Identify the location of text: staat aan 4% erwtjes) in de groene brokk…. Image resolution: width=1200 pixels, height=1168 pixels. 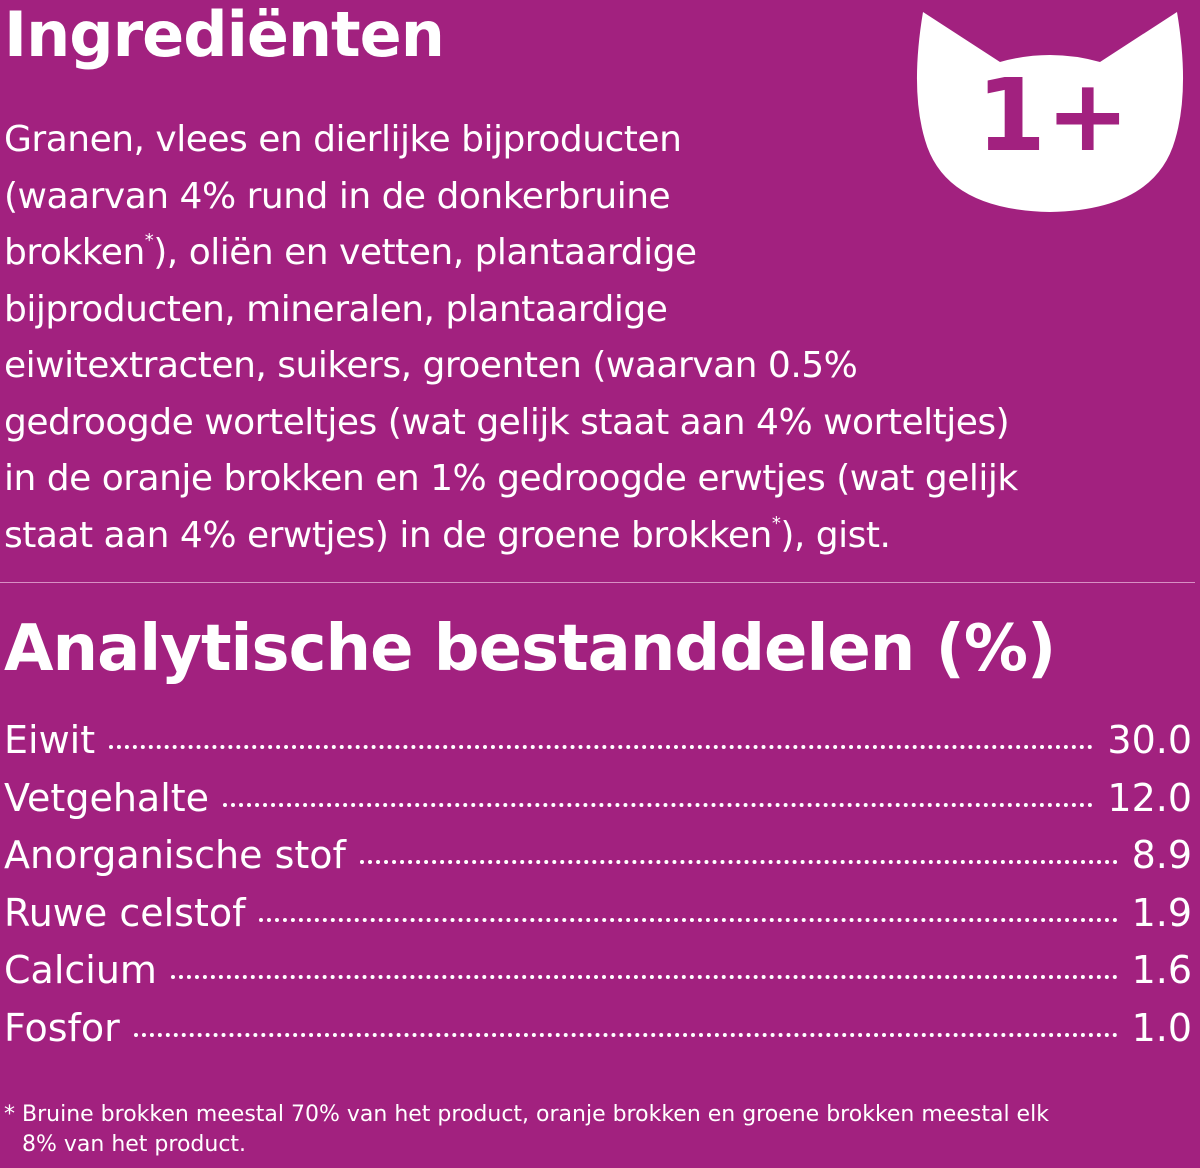
(388, 535).